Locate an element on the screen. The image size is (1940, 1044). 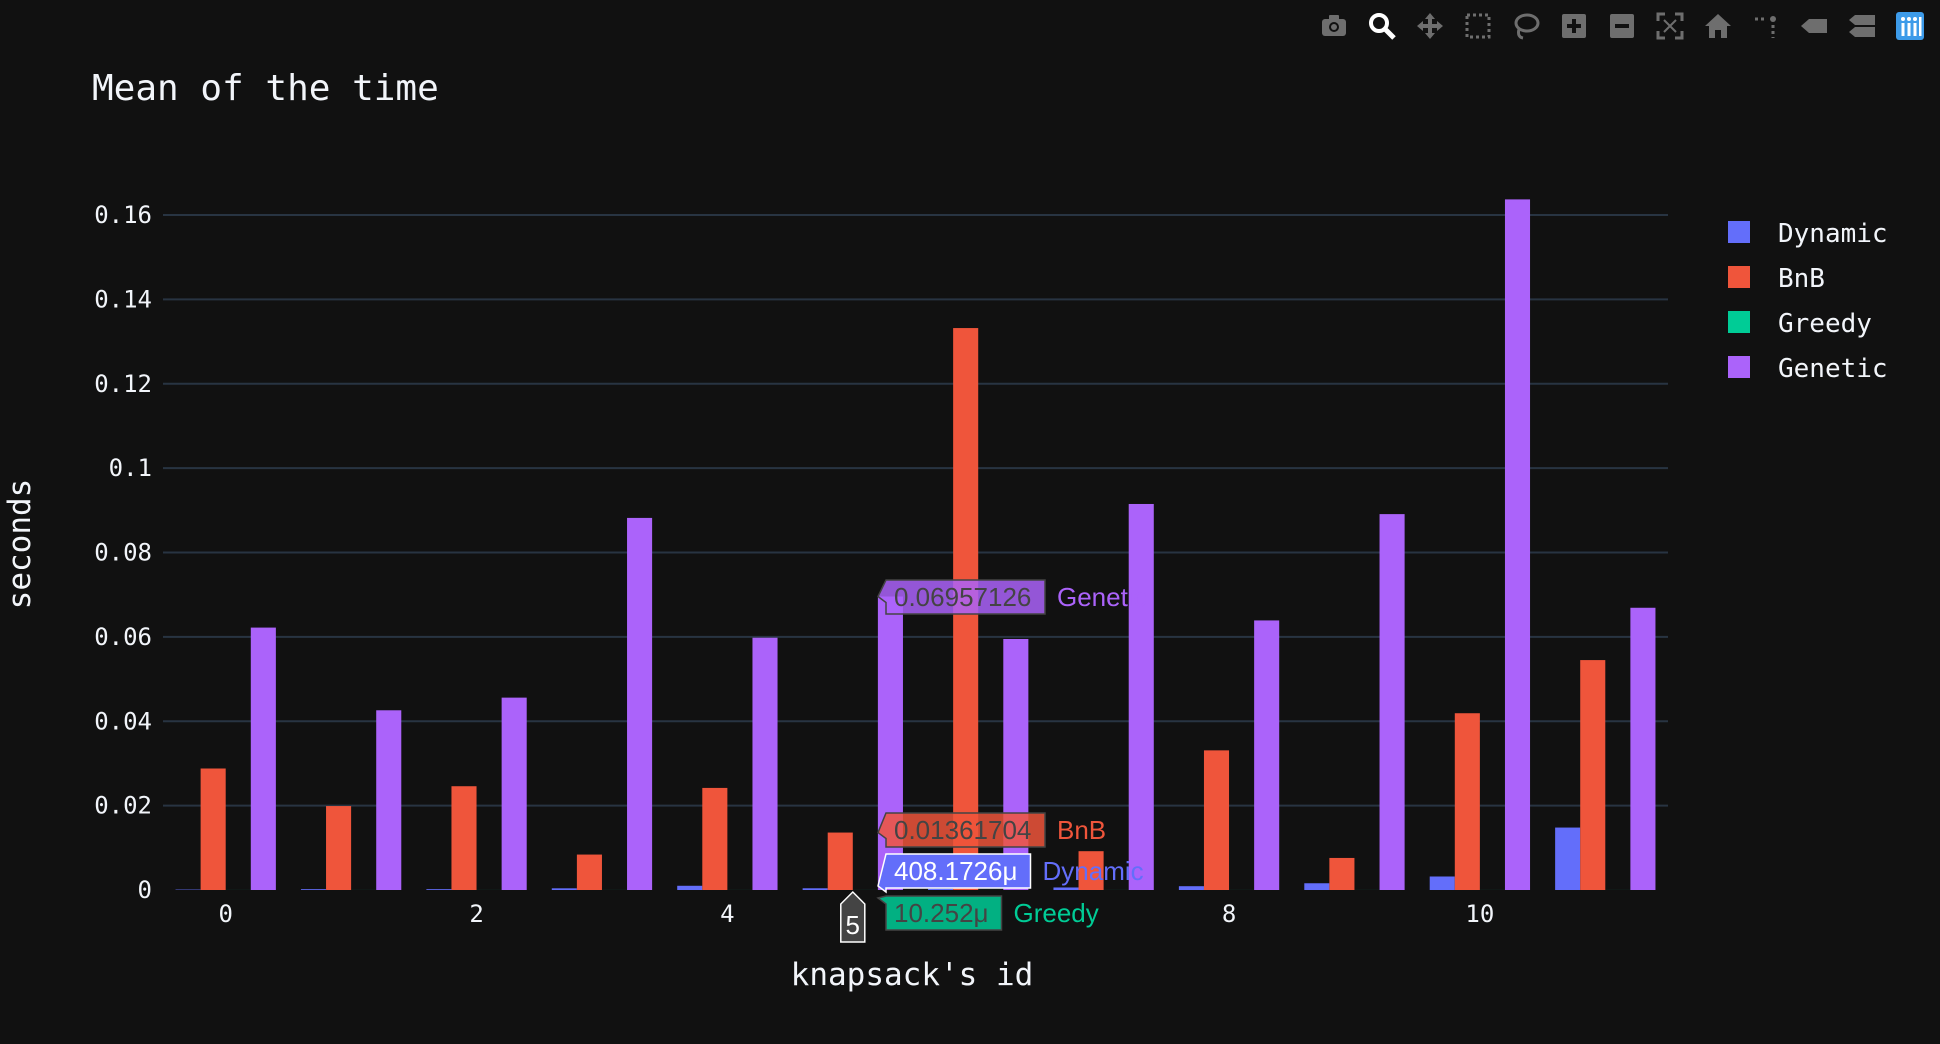
y-tick-label: 0.08 is located at coordinates (123, 553).